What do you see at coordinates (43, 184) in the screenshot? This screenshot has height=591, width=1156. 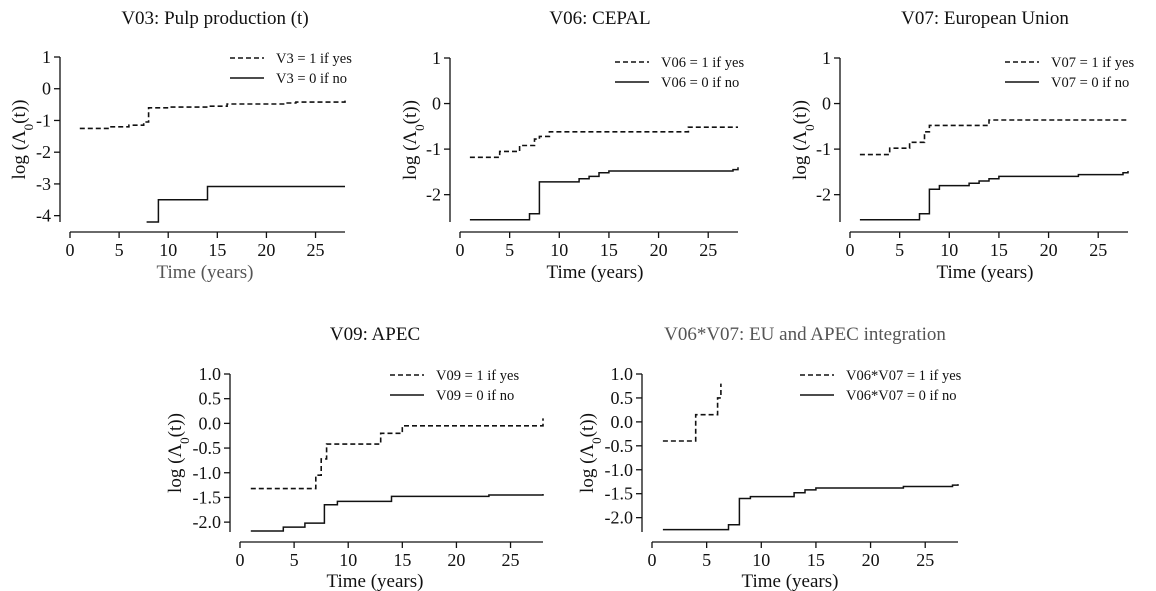 I see `y-tick-label: -3` at bounding box center [43, 184].